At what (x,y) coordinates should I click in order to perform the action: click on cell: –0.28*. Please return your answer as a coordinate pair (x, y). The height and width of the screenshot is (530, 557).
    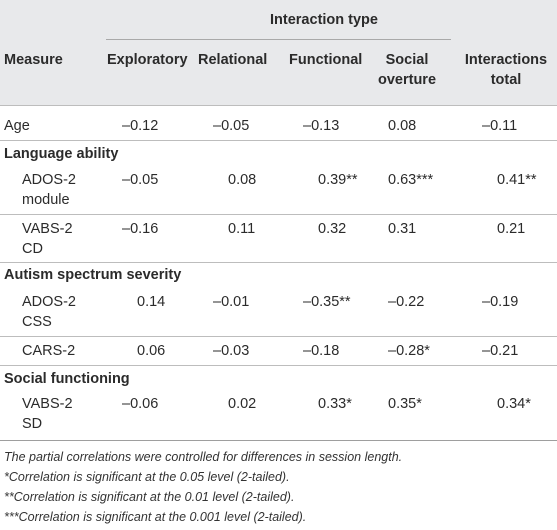
    Looking at the image, I should click on (409, 351).